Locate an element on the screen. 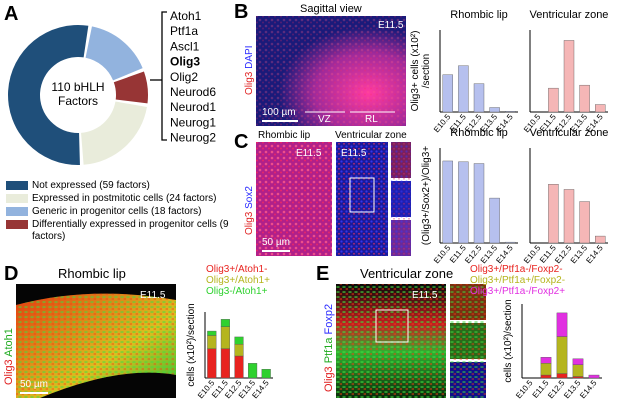 This screenshot has height=405, width=617. gene-name: Ptf1a is located at coordinates (184, 31).